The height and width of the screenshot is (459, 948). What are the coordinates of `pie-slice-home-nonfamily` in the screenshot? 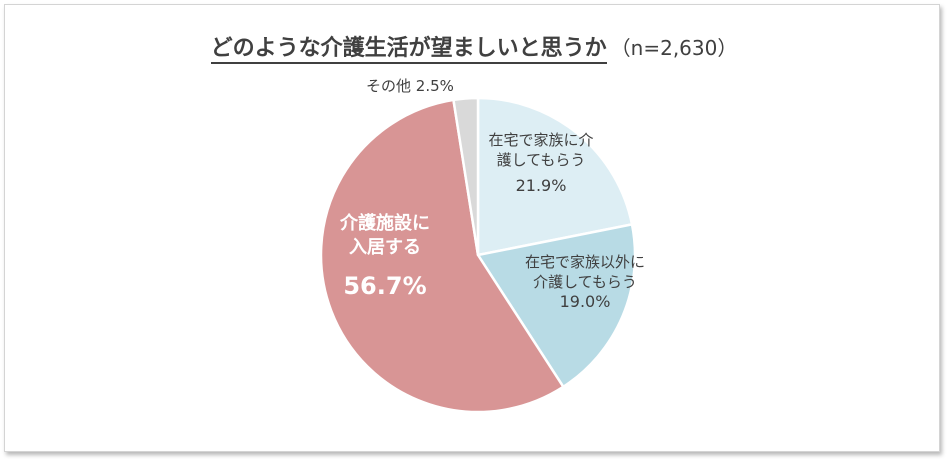 It's located at (556, 306).